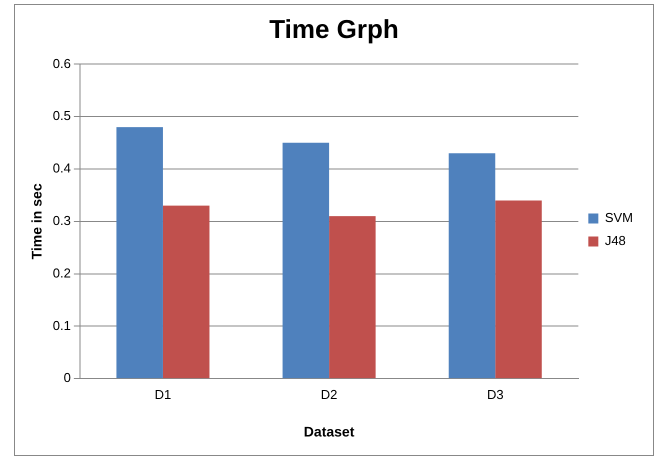 The width and height of the screenshot is (663, 459). What do you see at coordinates (61, 272) in the screenshot?
I see `y-tick-label: 0.2` at bounding box center [61, 272].